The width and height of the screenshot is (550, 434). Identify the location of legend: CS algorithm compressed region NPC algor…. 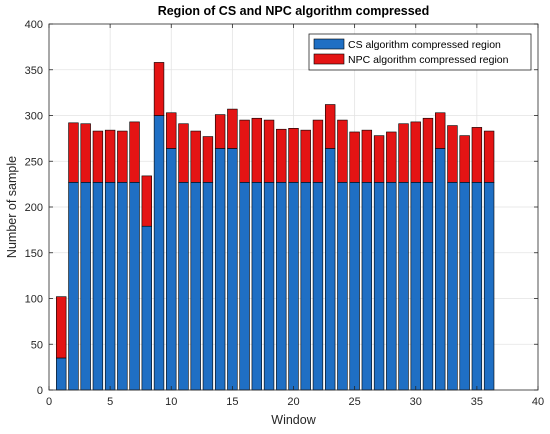
(420, 52).